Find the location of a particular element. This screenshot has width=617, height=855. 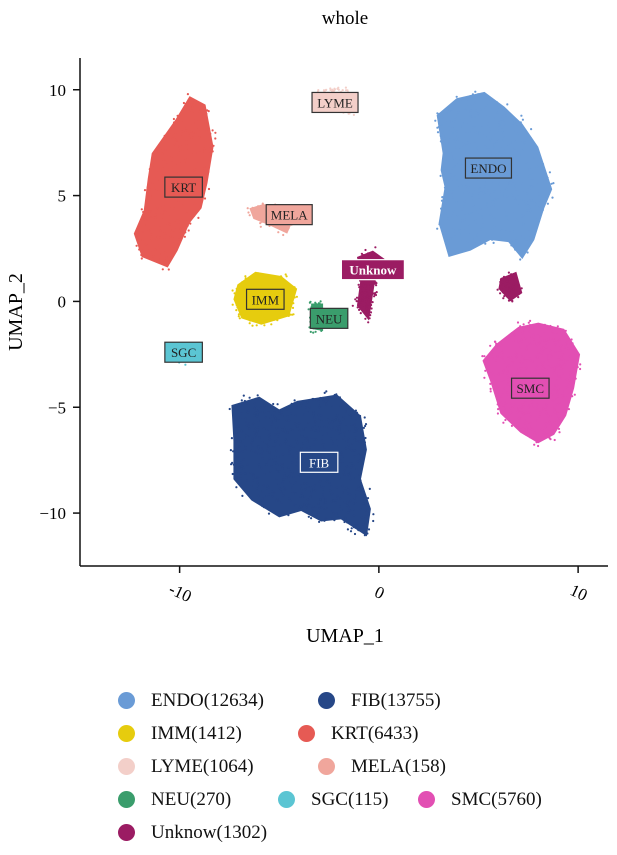

cluster-label-box is located at coordinates (319, 462).